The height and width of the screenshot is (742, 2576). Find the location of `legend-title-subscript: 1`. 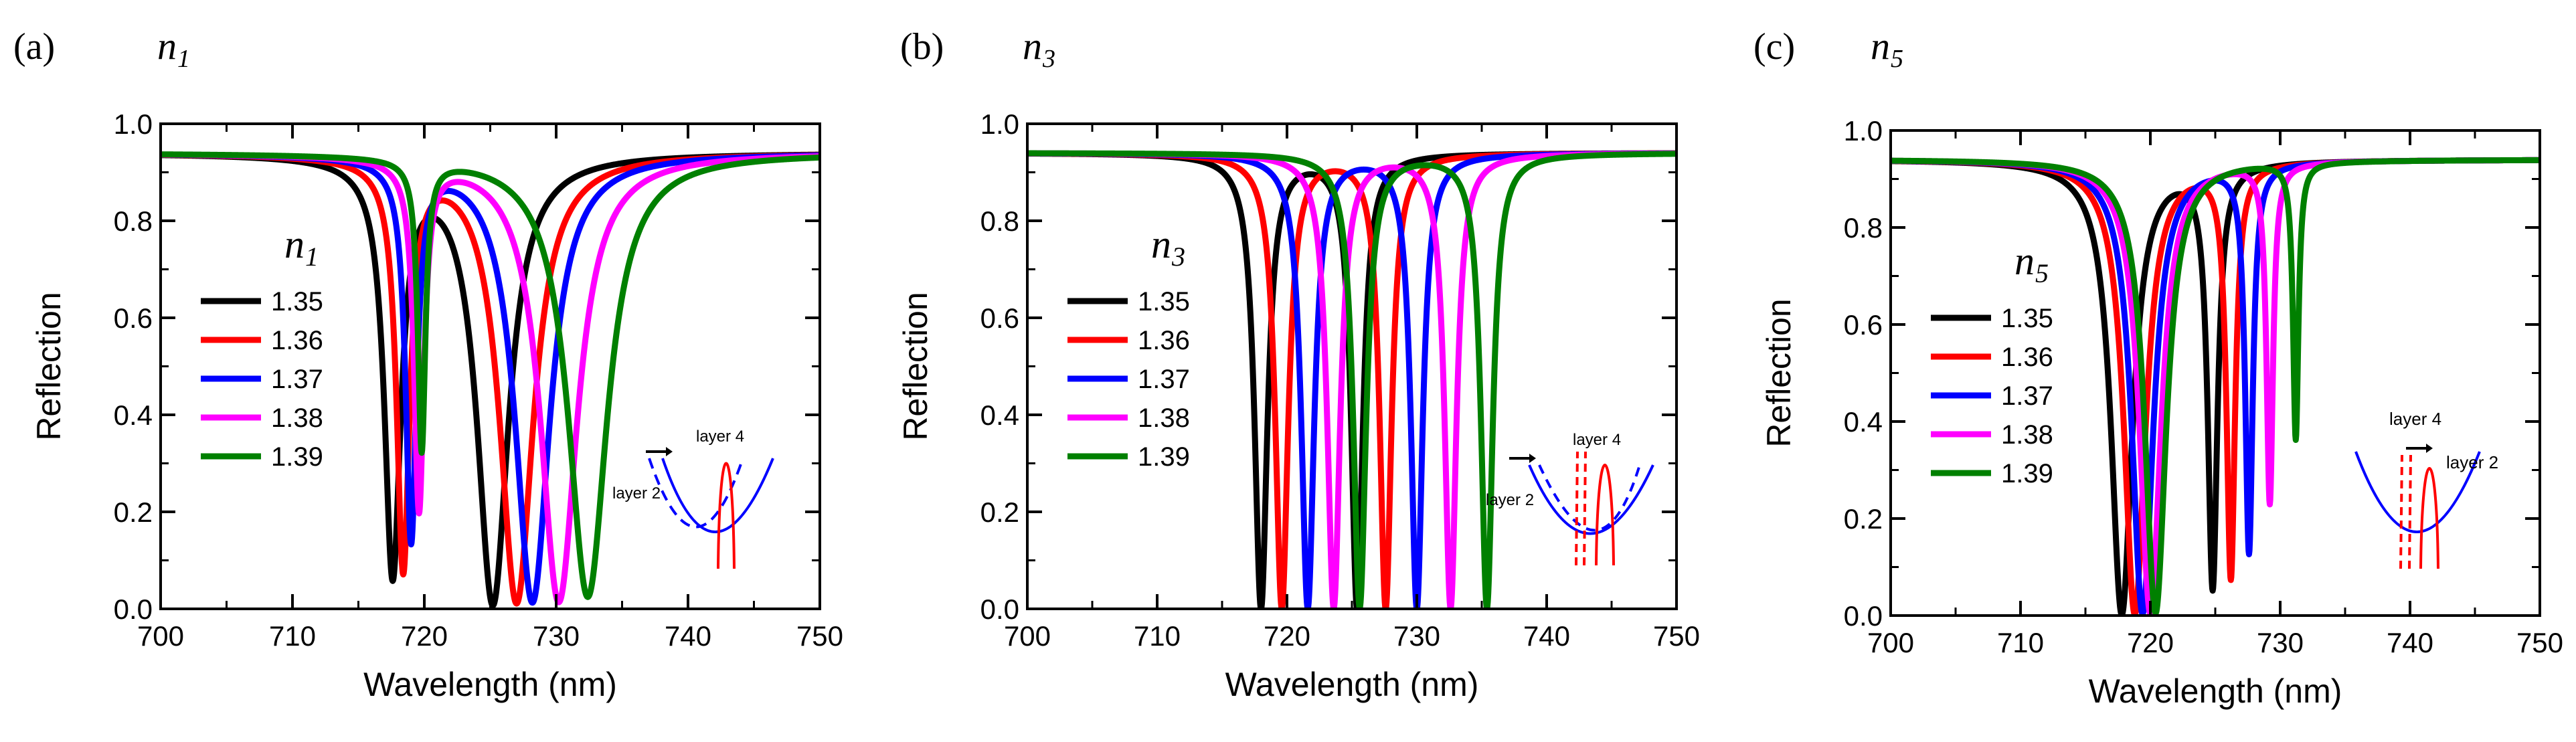

legend-title-subscript: 1 is located at coordinates (312, 257).